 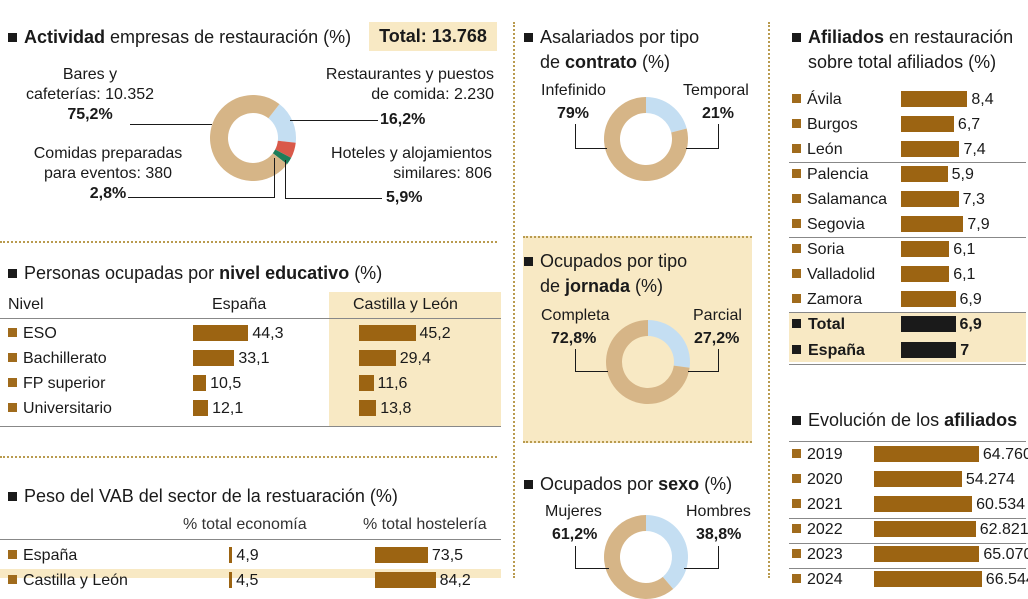 I want to click on leader-comidas-h, so click(x=201, y=197).